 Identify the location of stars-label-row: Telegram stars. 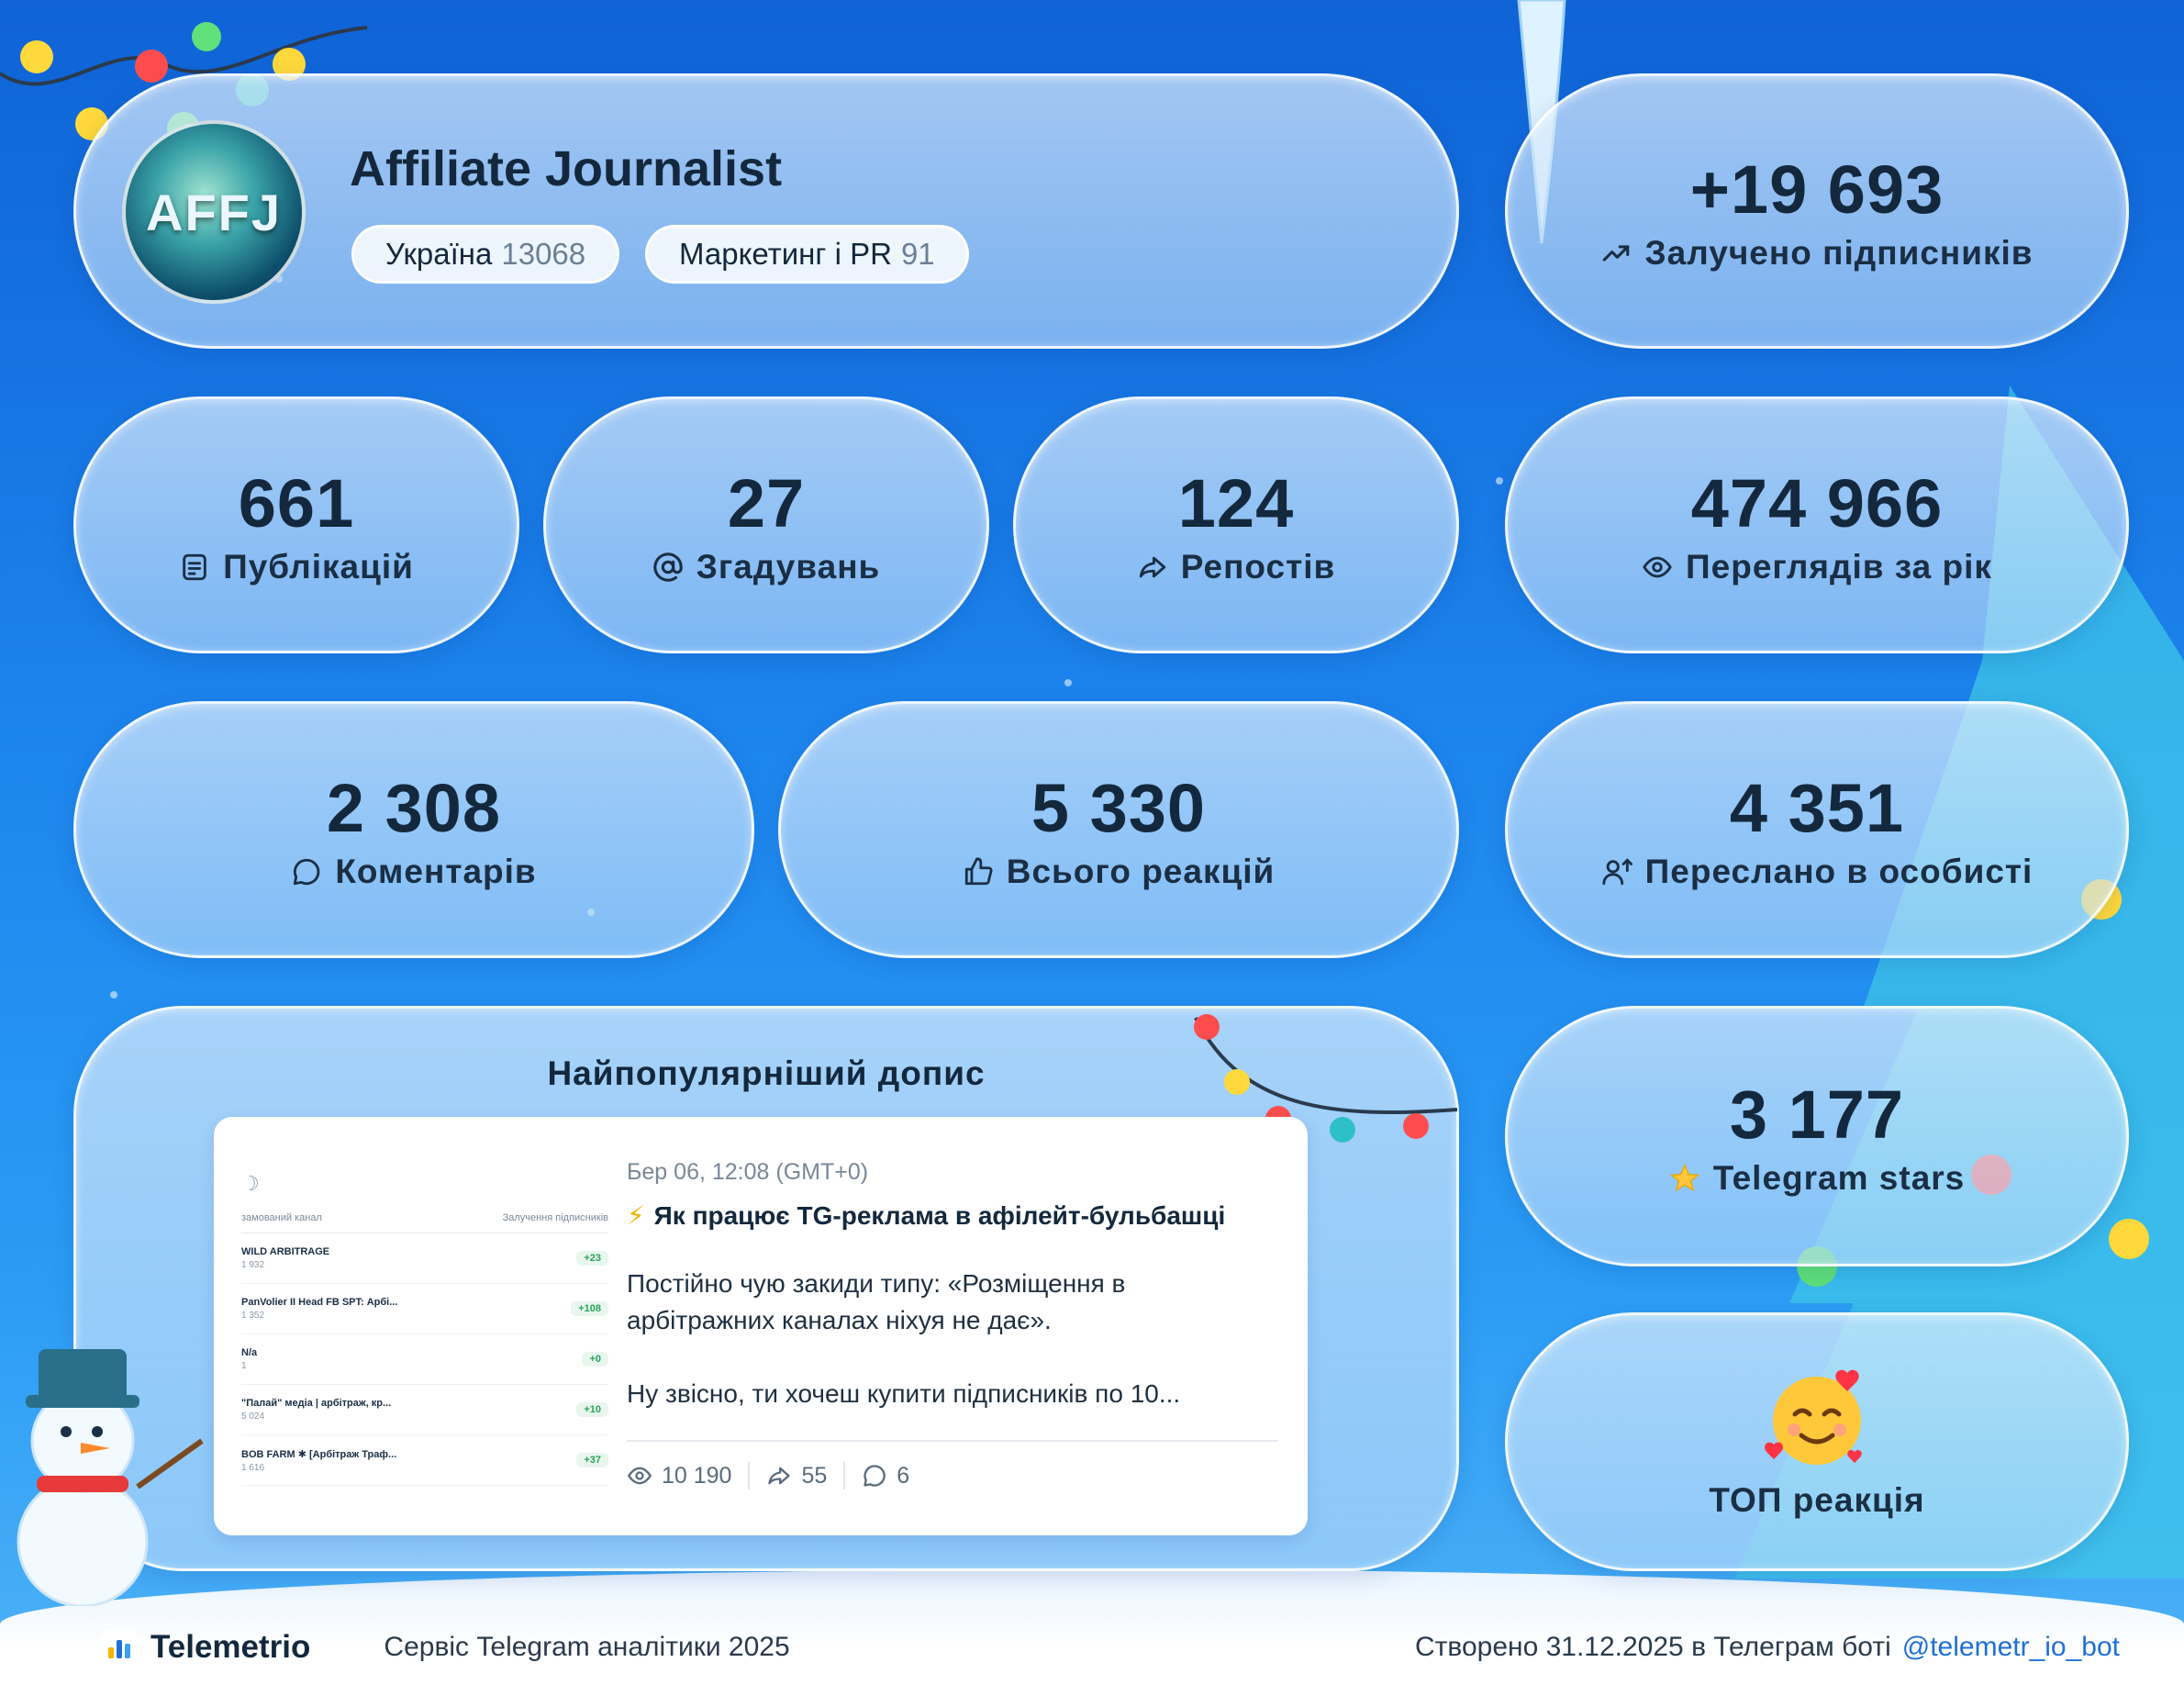
(1817, 1178).